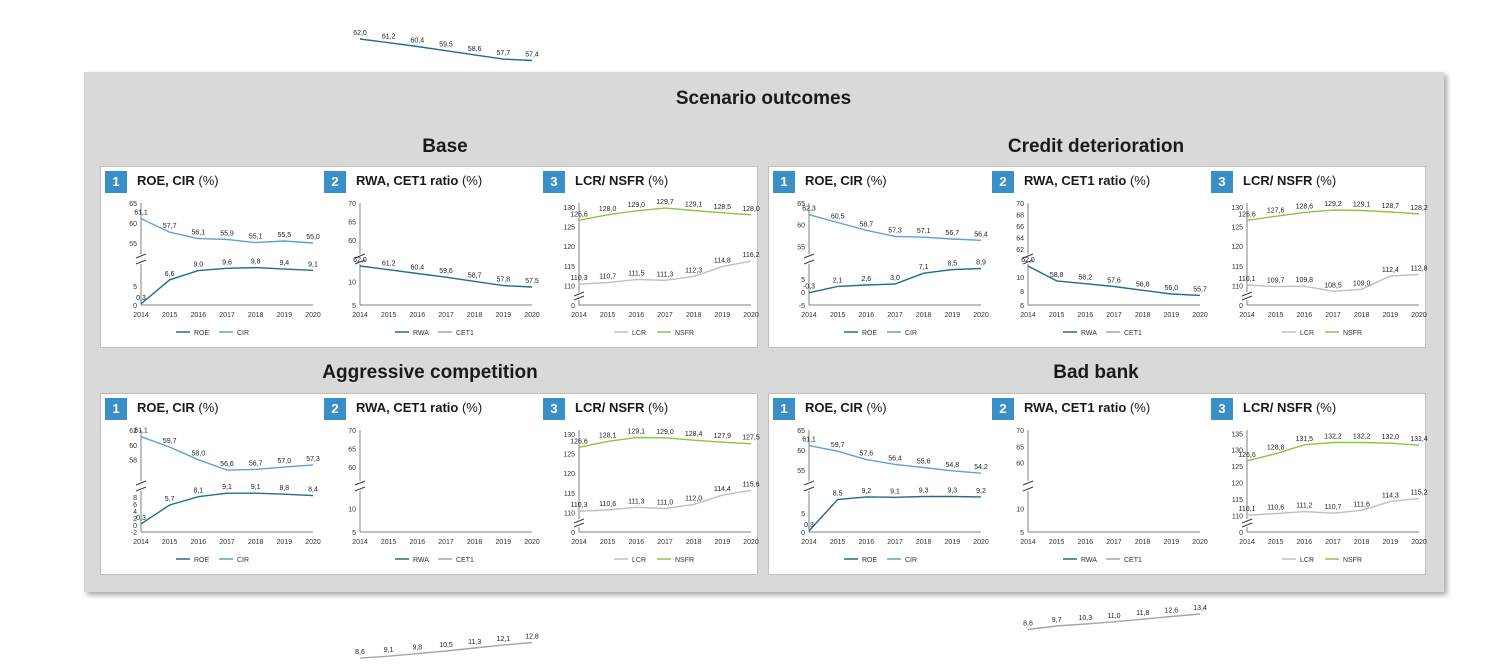 The width and height of the screenshot is (1504, 665). What do you see at coordinates (430, 372) in the screenshot?
I see `scenario-title-aggressive-competition: Aggressive competition` at bounding box center [430, 372].